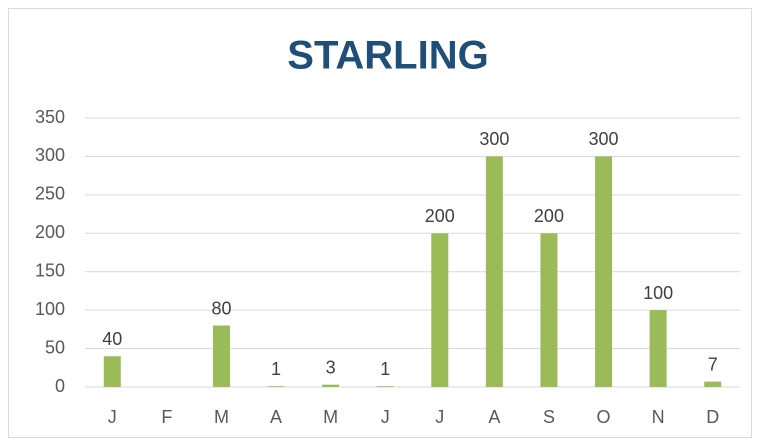 Image resolution: width=759 pixels, height=444 pixels. What do you see at coordinates (713, 364) in the screenshot?
I see `data-label: 7` at bounding box center [713, 364].